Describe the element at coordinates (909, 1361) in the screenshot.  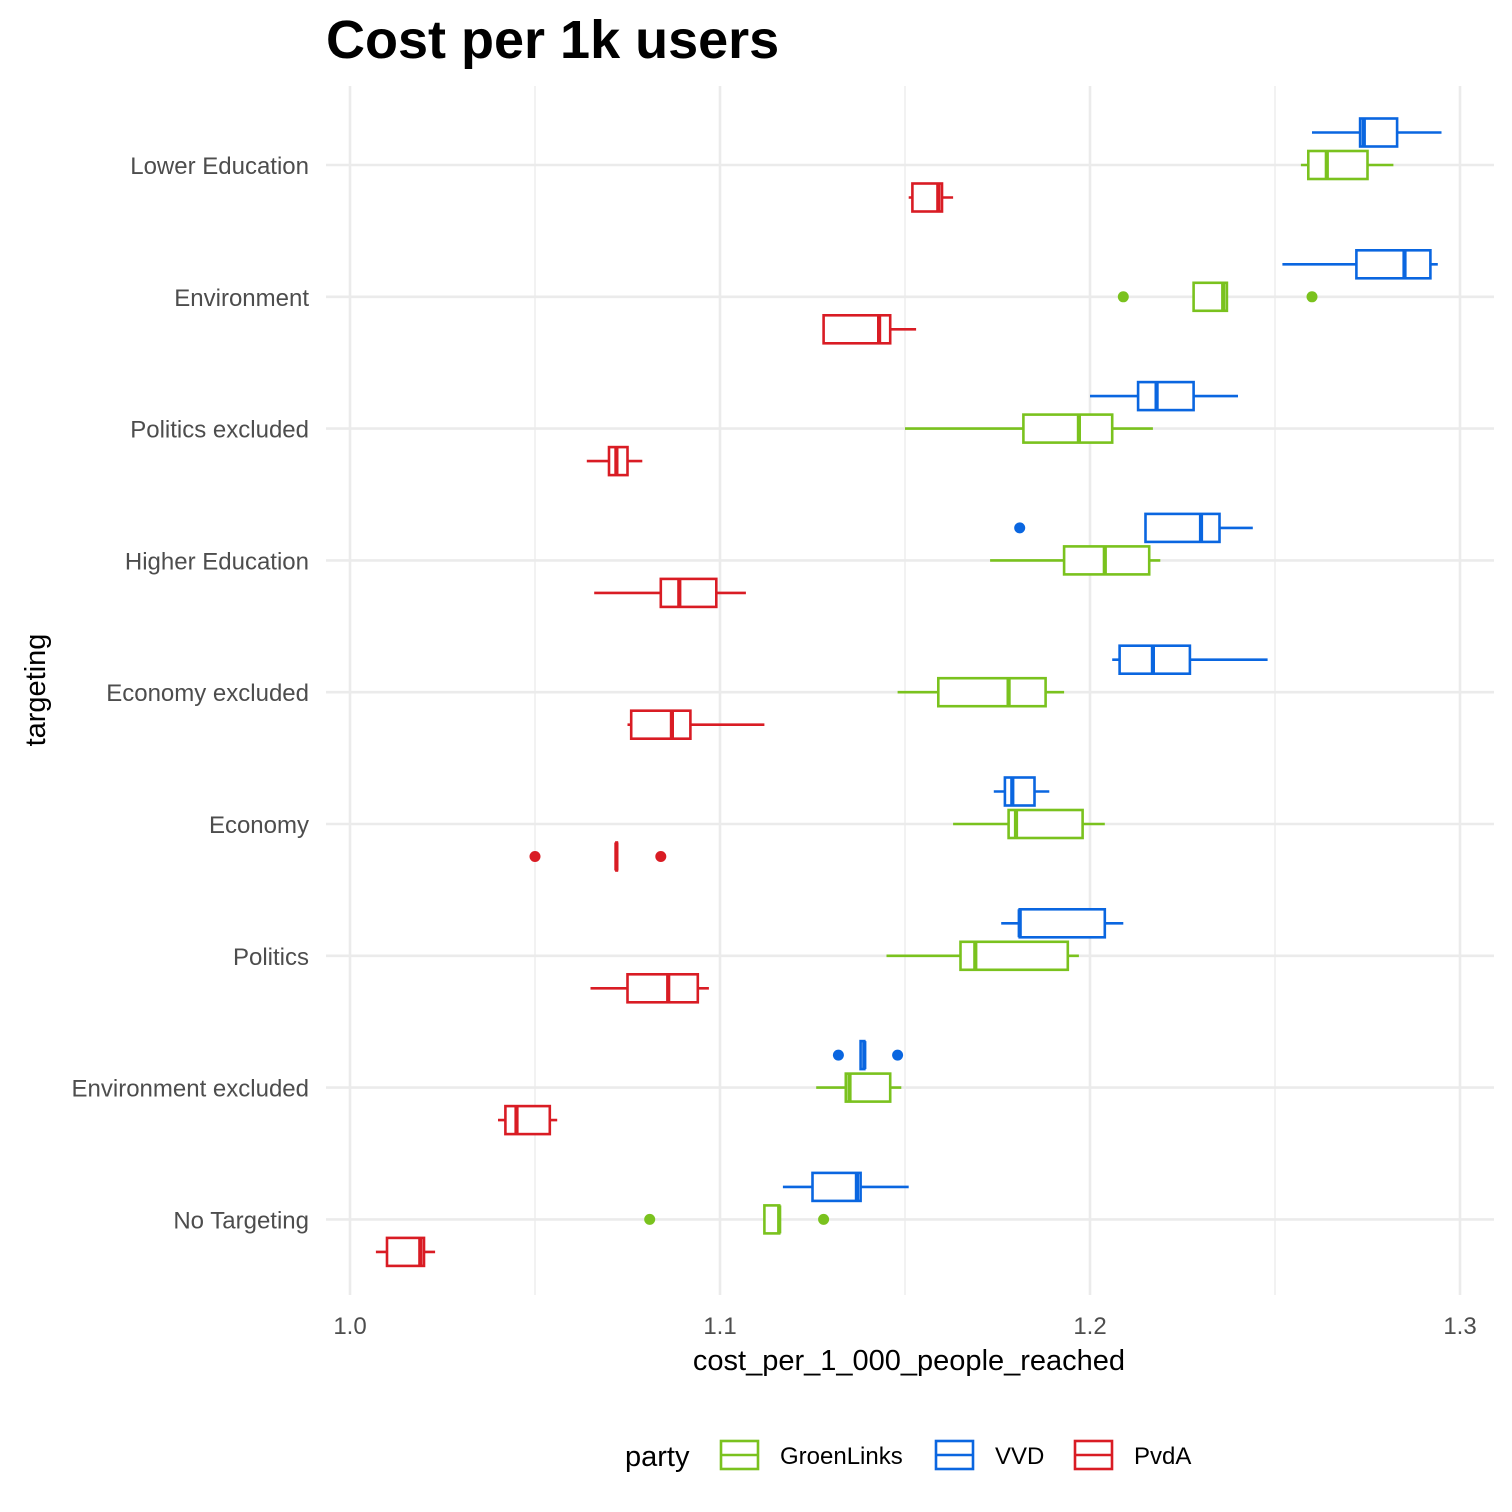
I see `x-axis-label: cost_per_1_000_people_reached` at that location.